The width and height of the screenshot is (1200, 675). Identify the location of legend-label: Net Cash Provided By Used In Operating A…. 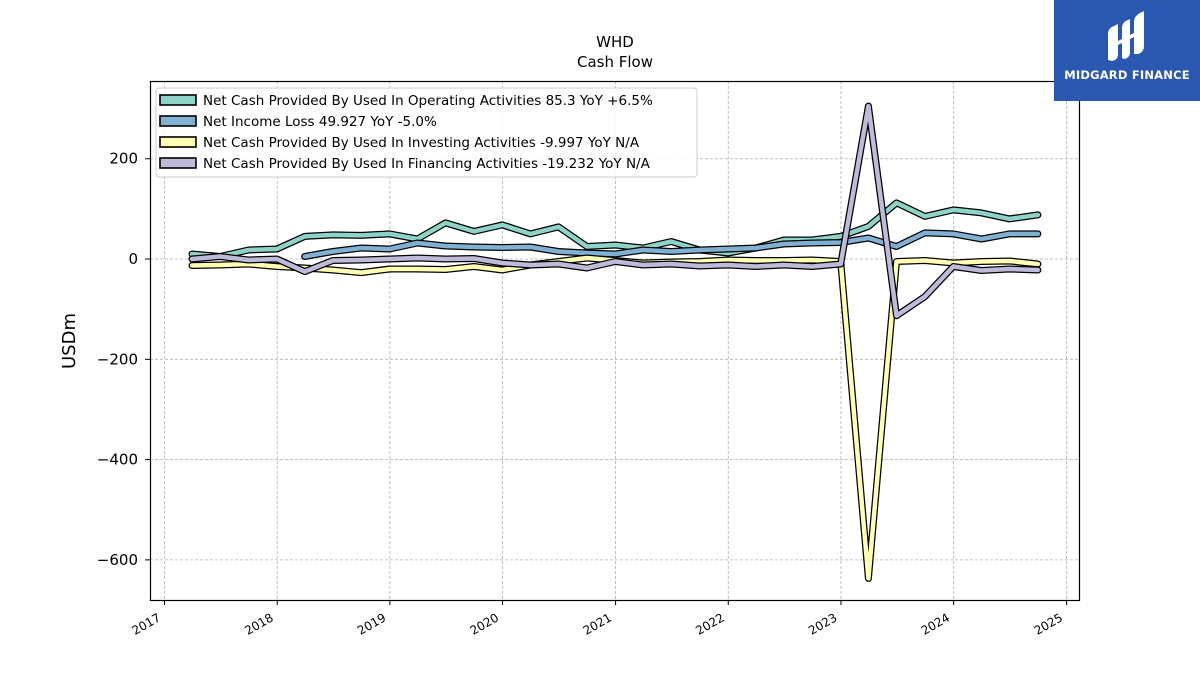
(428, 101).